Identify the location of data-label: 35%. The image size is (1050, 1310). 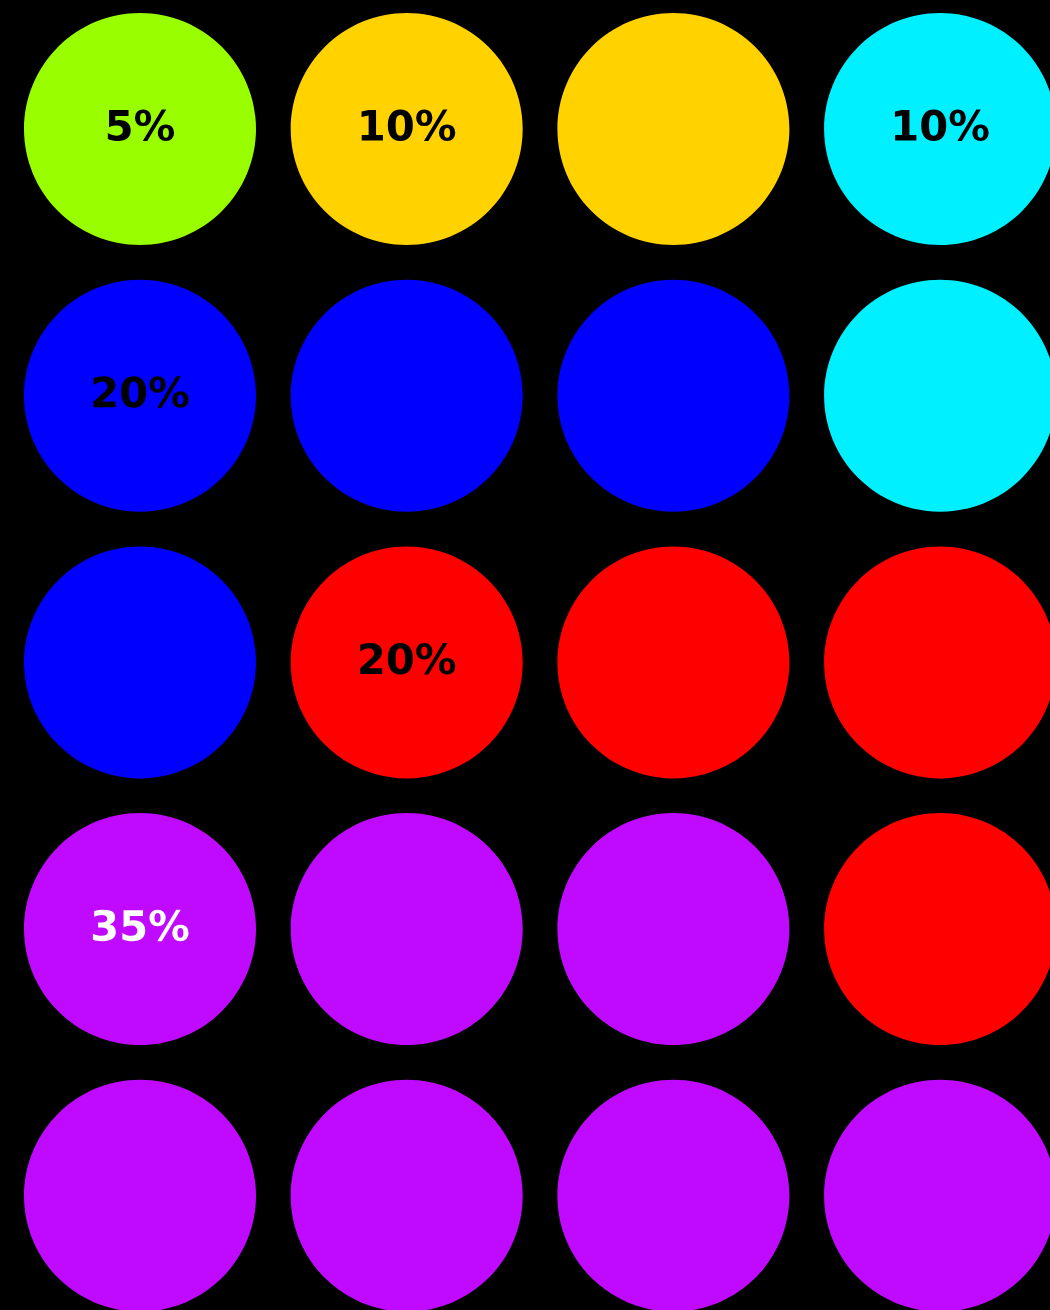
(140, 925).